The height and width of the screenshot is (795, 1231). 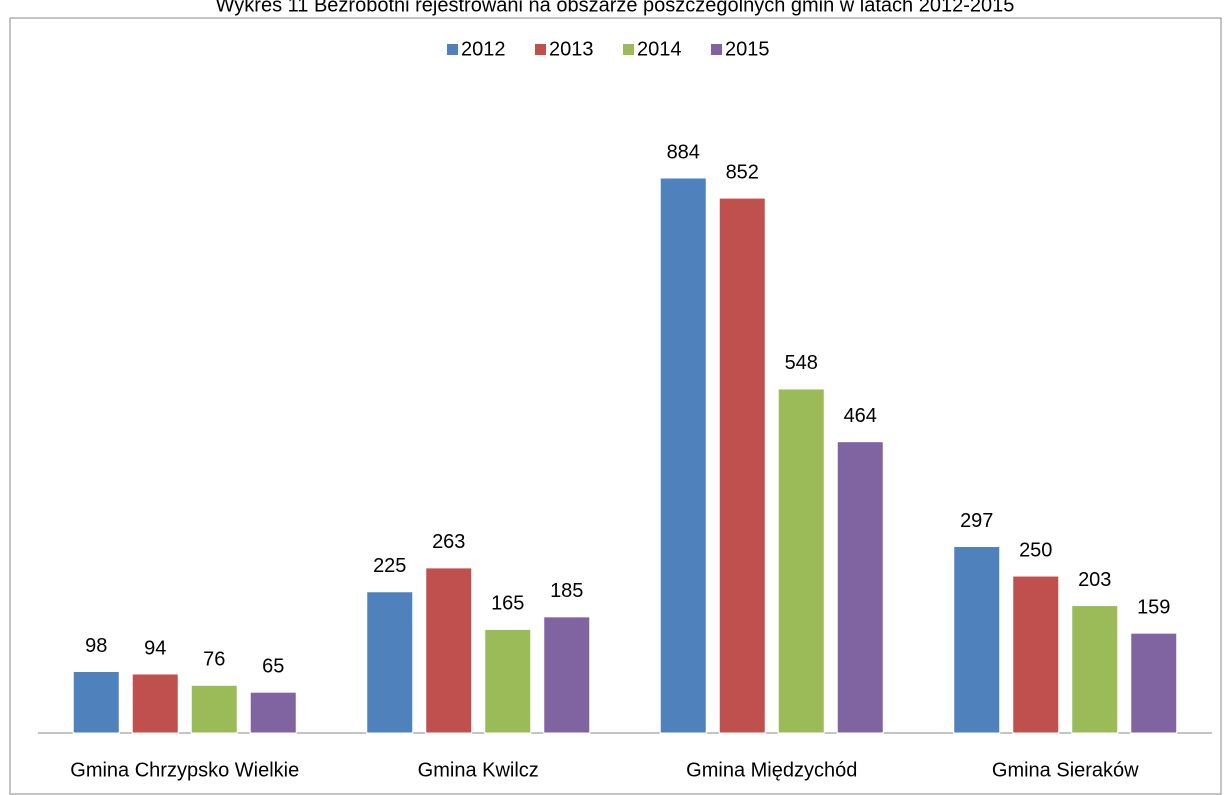 I want to click on x-tick-label: Gmina Międzychód, so click(x=771, y=770).